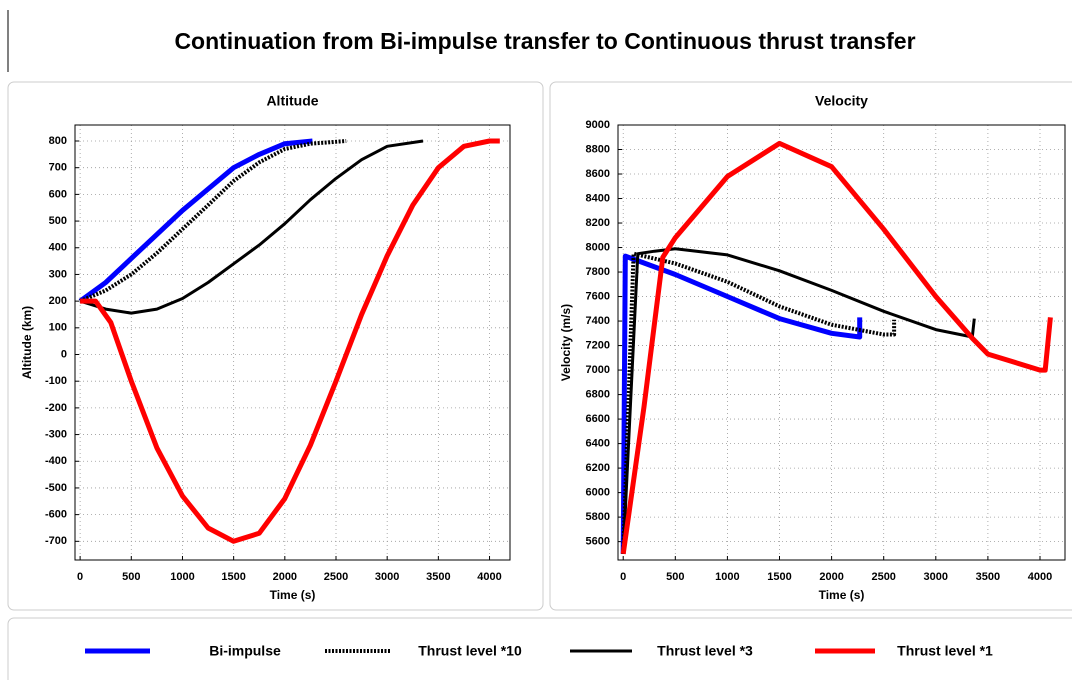 This screenshot has width=1072, height=680. Describe the element at coordinates (58, 194) in the screenshot. I see `y-tick-label: 600` at that location.